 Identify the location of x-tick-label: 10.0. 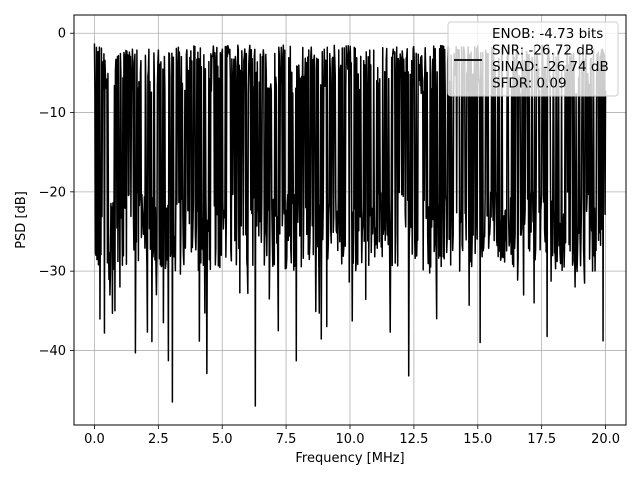
(350, 439).